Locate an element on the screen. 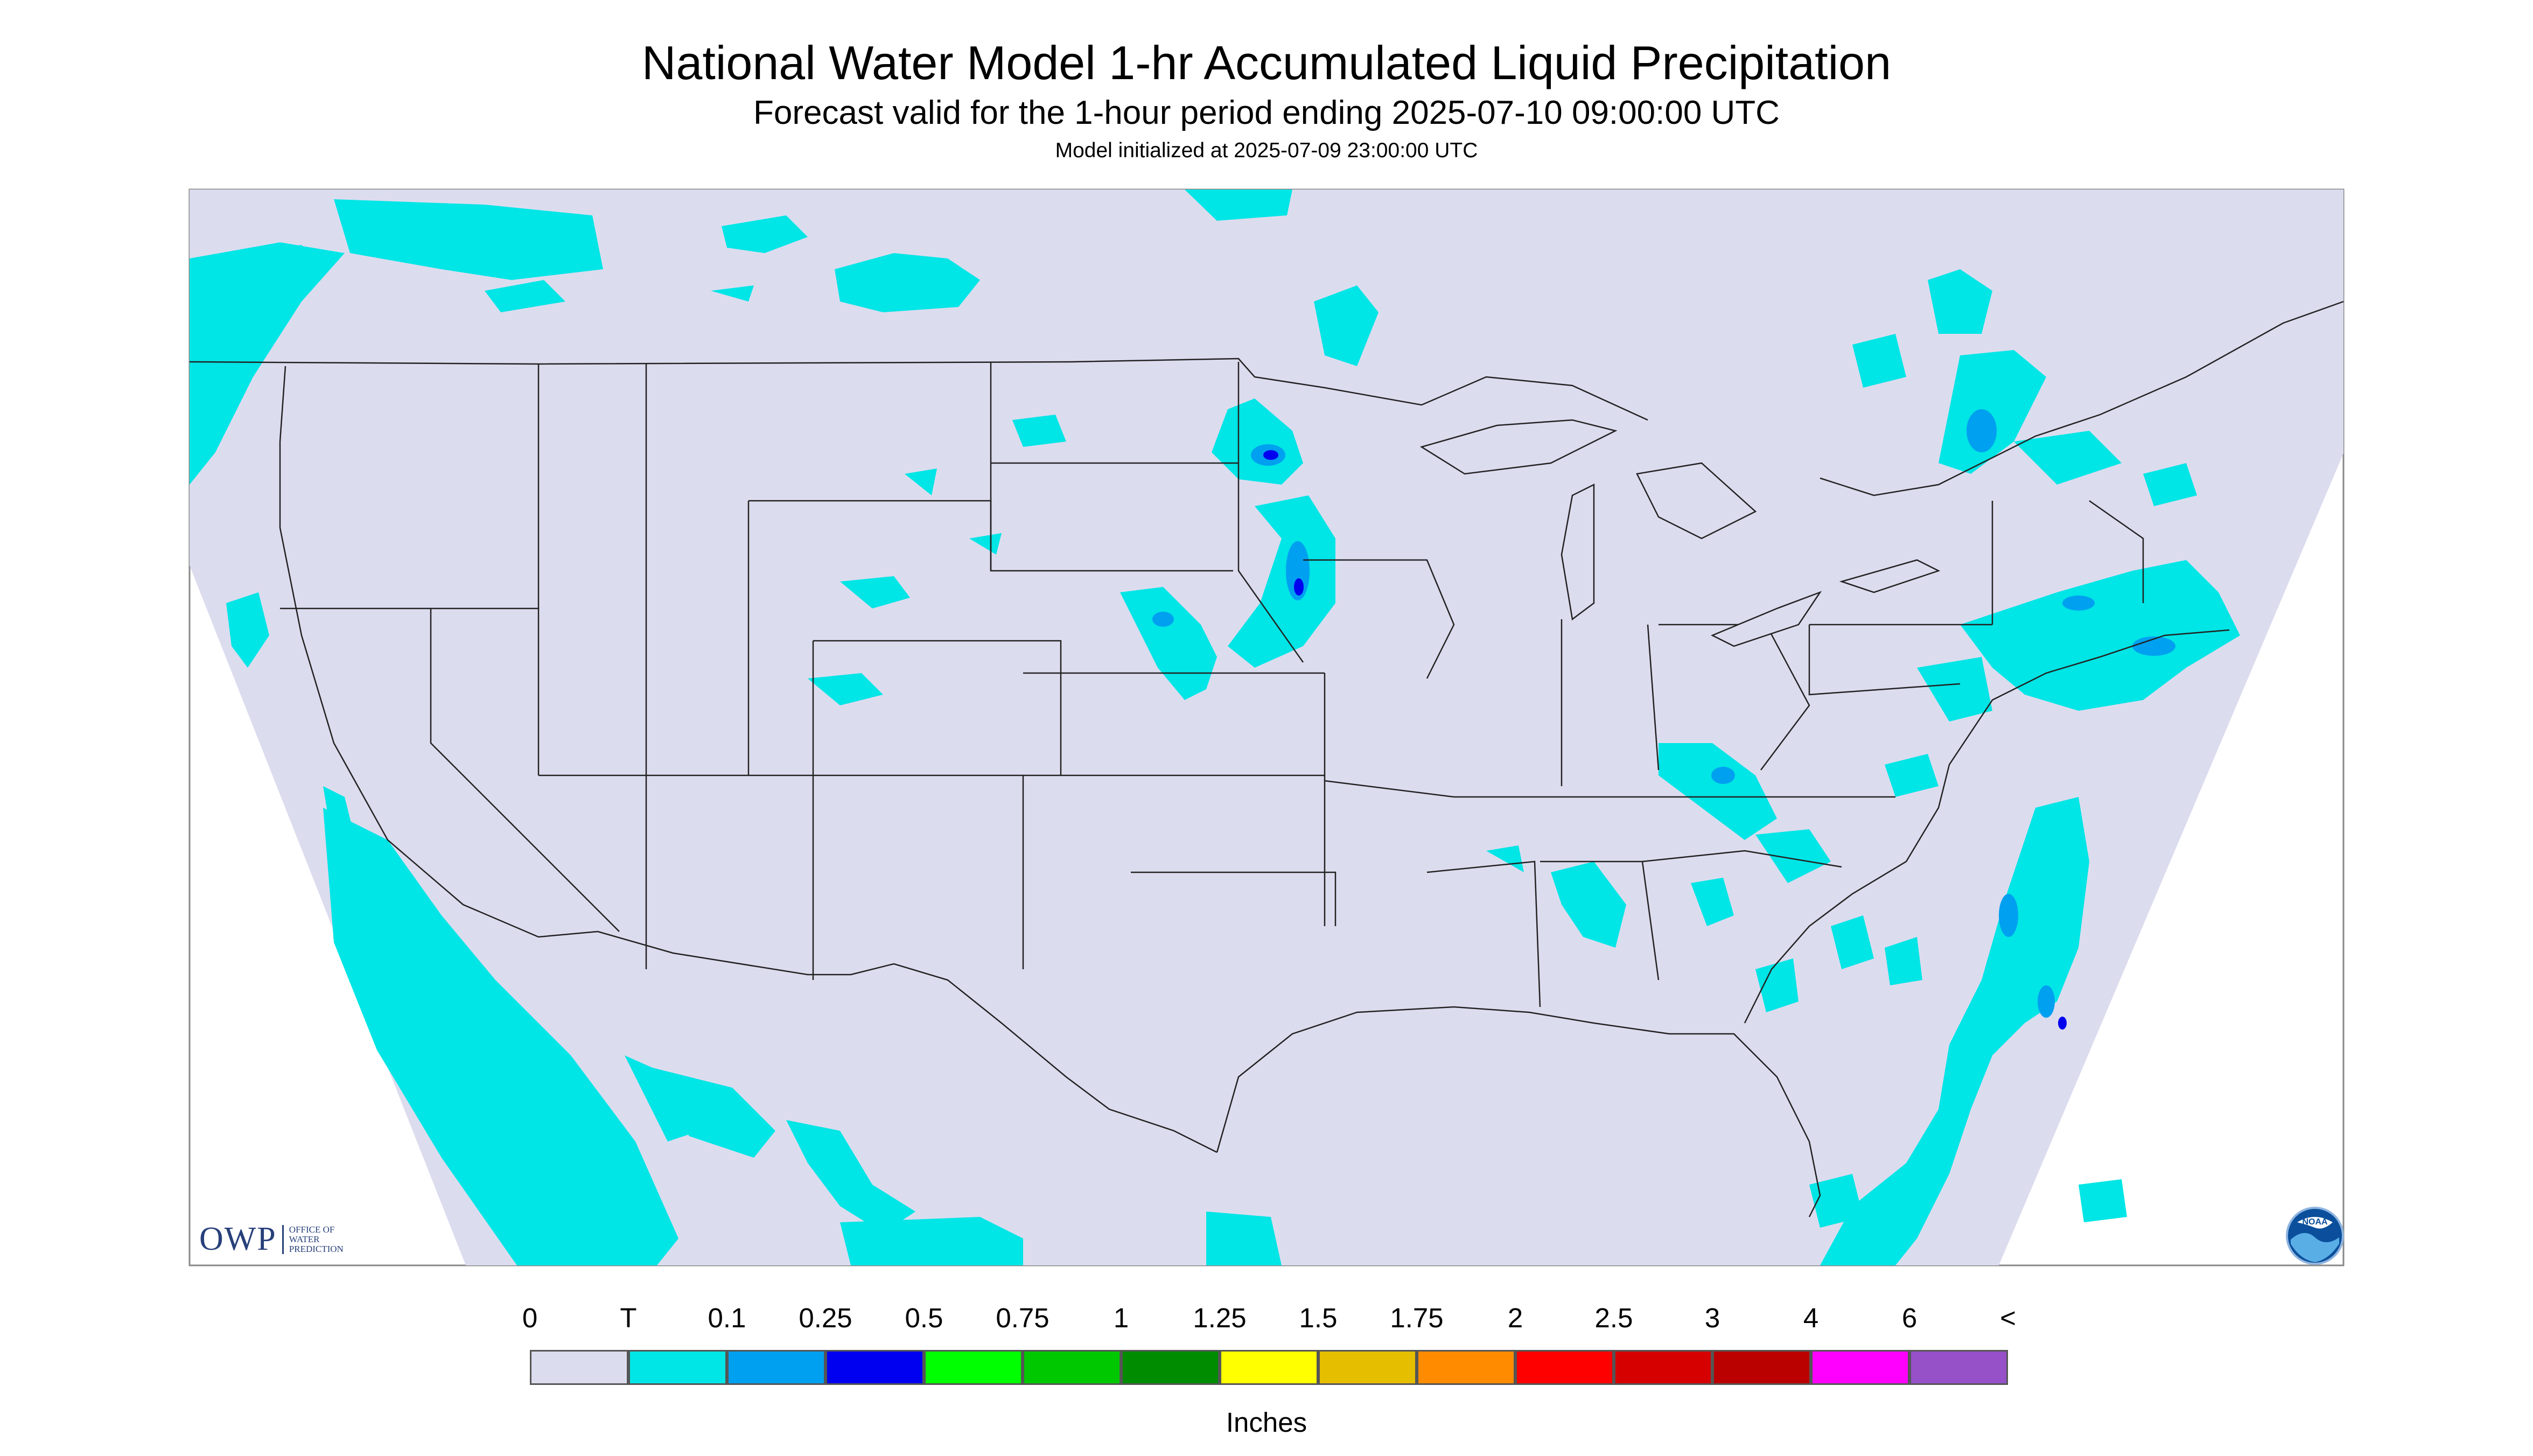 This screenshot has width=2533, height=1456. legend-tick: 0.75 is located at coordinates (1023, 1318).